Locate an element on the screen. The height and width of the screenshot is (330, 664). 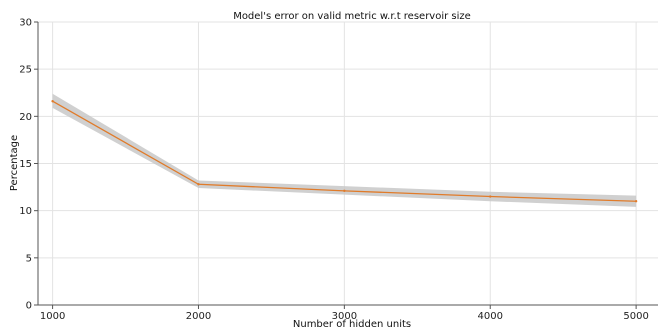
x-ticks: 1000 2000 3000 4000 5000 is located at coordinates (344, 313).